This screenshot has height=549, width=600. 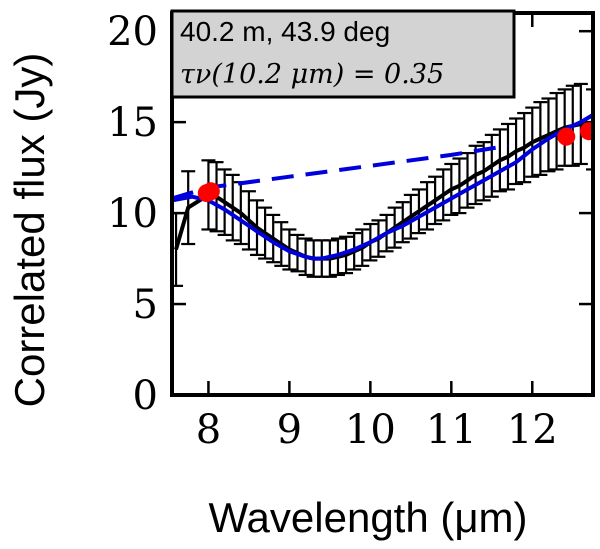 What do you see at coordinates (285, 31) in the screenshot?
I see `annotation-line-1: 40.2 m, 43.9 deg` at bounding box center [285, 31].